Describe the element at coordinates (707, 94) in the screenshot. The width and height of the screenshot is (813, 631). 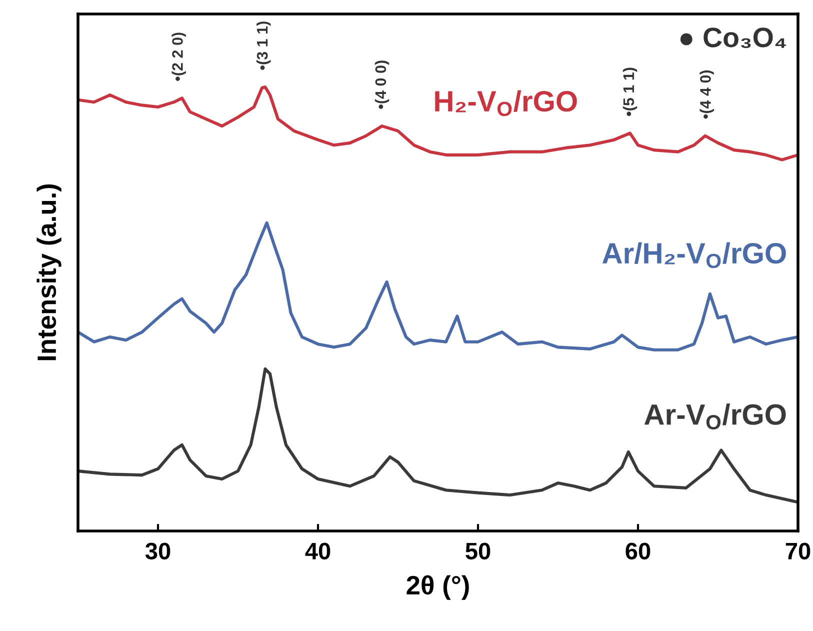
I see `annotation: •(4 4 0)` at that location.